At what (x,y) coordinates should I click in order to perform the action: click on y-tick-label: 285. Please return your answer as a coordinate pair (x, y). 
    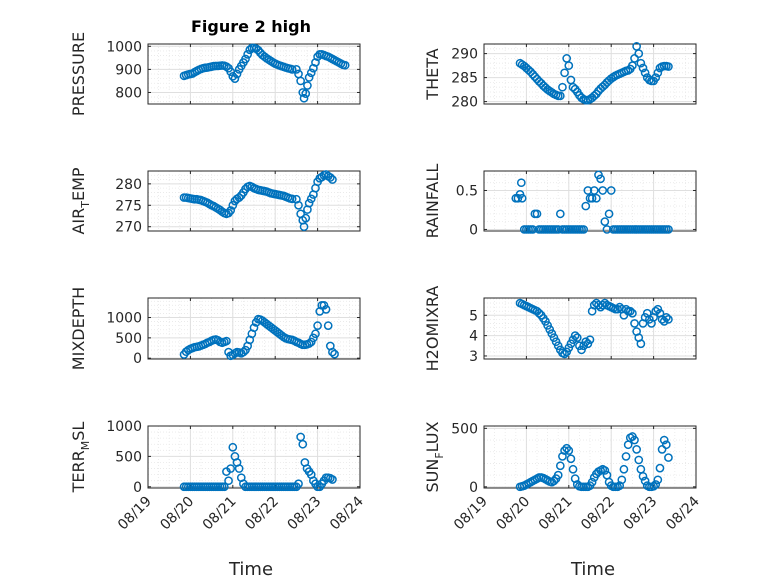
    Looking at the image, I should click on (464, 79).